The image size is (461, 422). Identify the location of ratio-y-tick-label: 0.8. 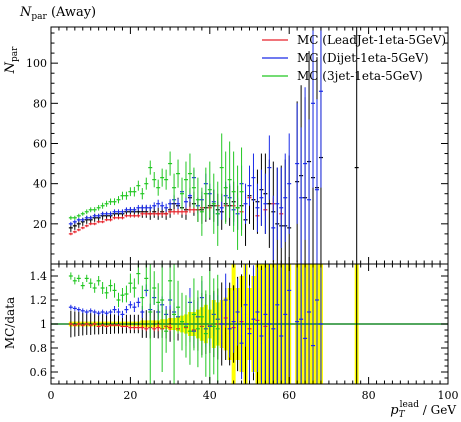
(39, 348).